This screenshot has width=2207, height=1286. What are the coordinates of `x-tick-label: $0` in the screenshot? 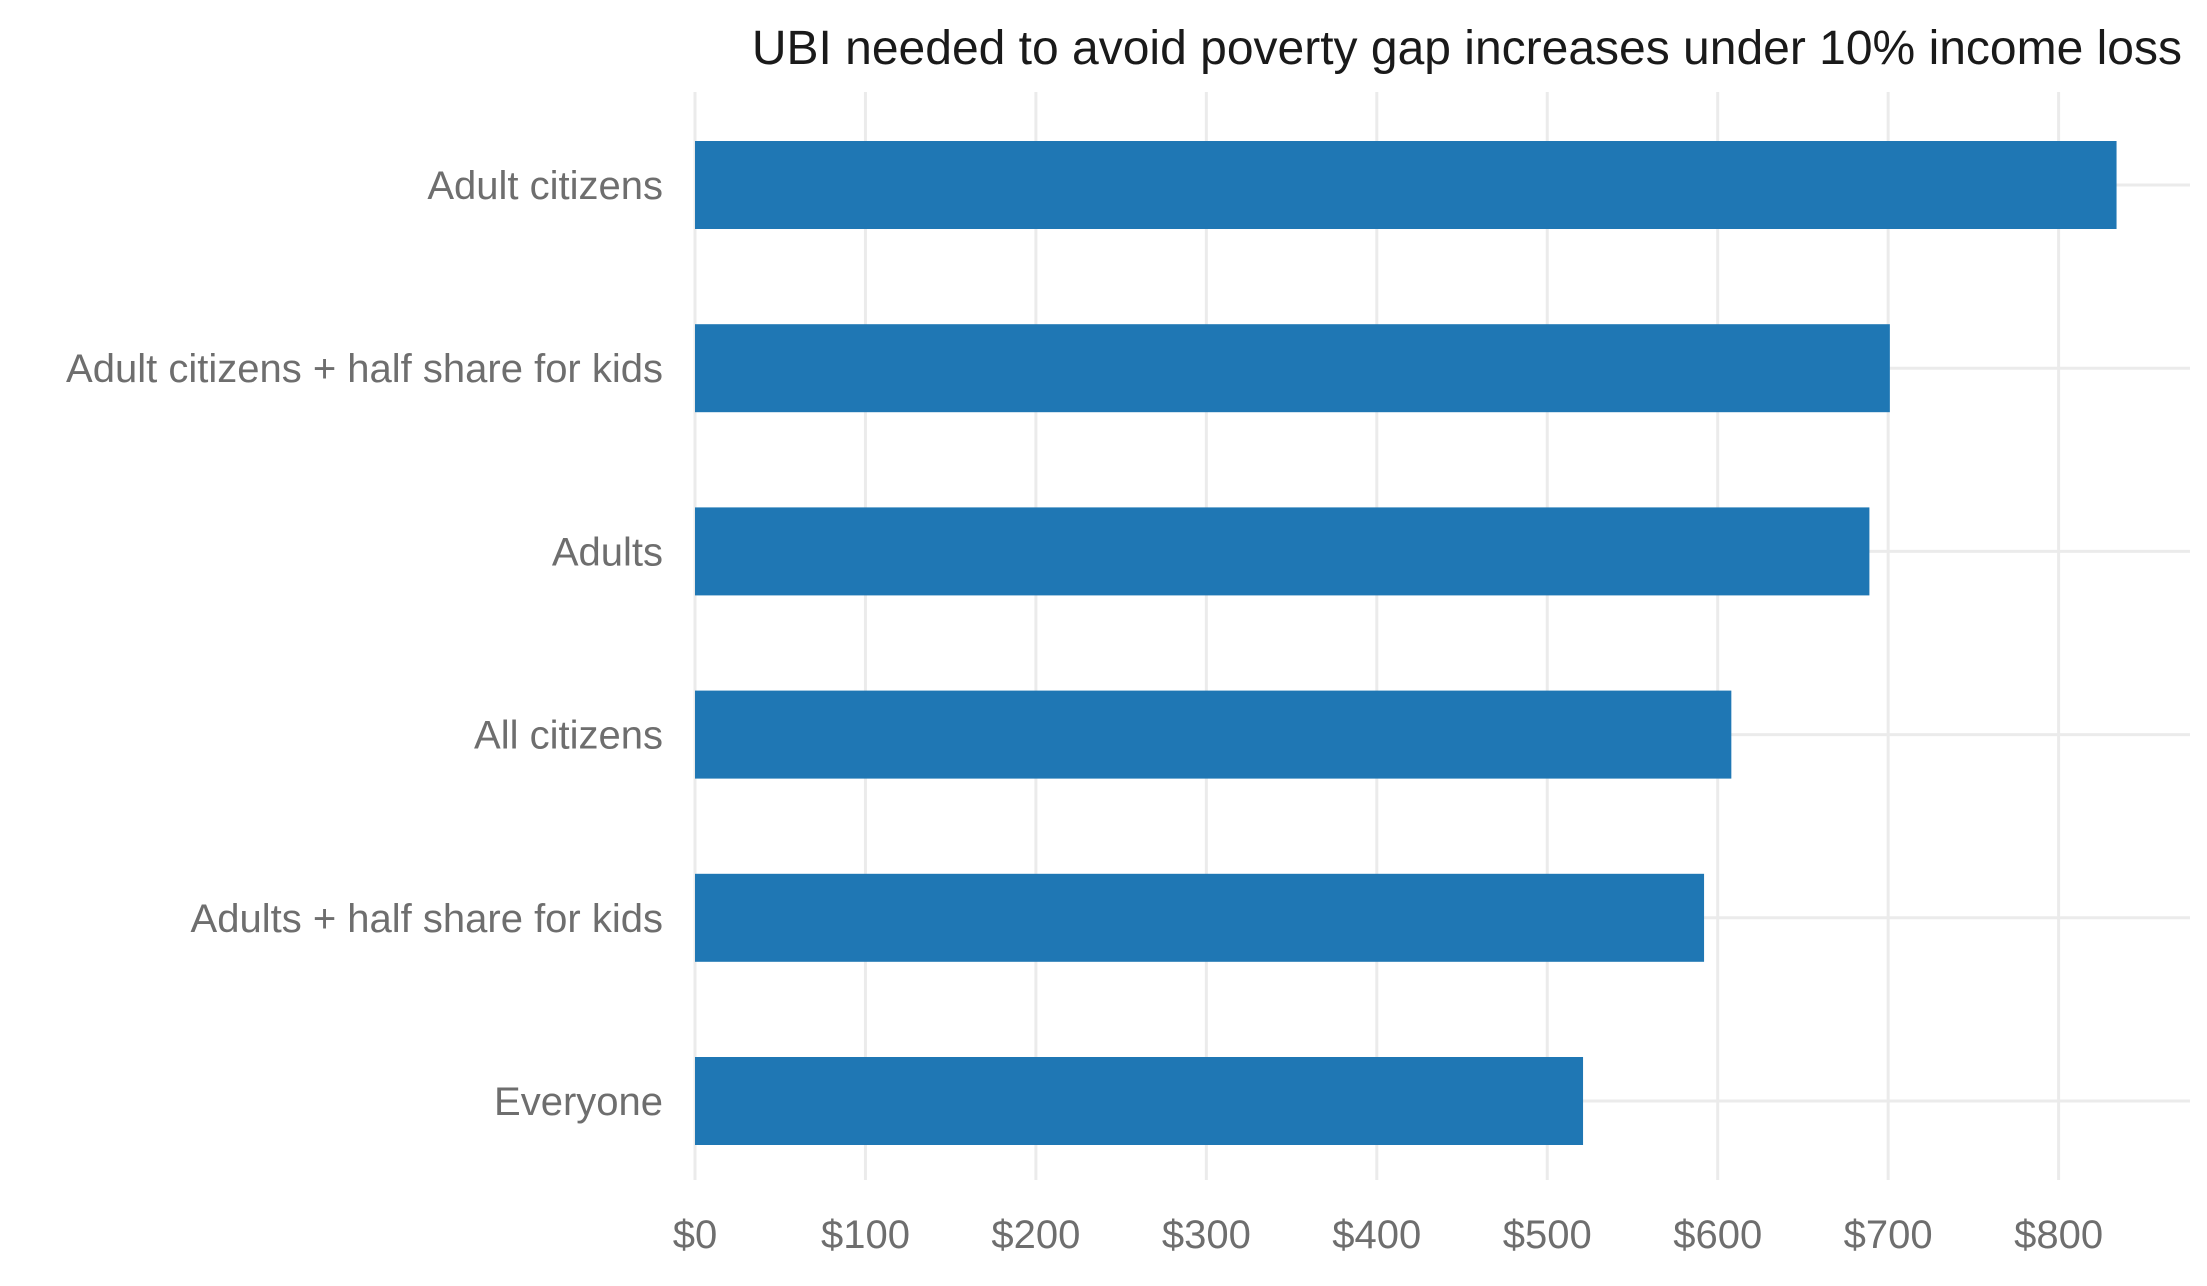 It's located at (695, 1235).